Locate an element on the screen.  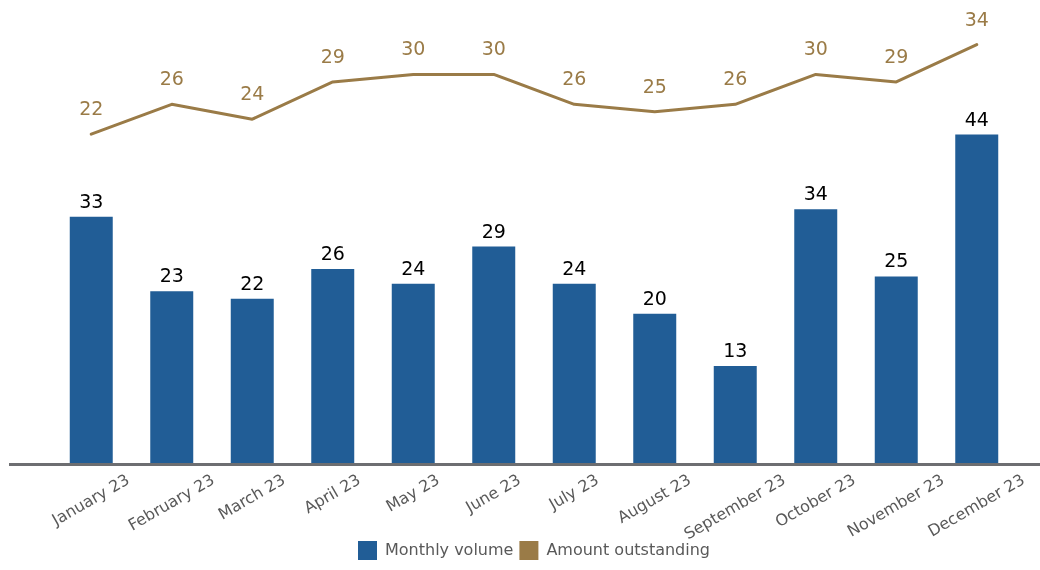
data-label: 44 is located at coordinates (976, 118).